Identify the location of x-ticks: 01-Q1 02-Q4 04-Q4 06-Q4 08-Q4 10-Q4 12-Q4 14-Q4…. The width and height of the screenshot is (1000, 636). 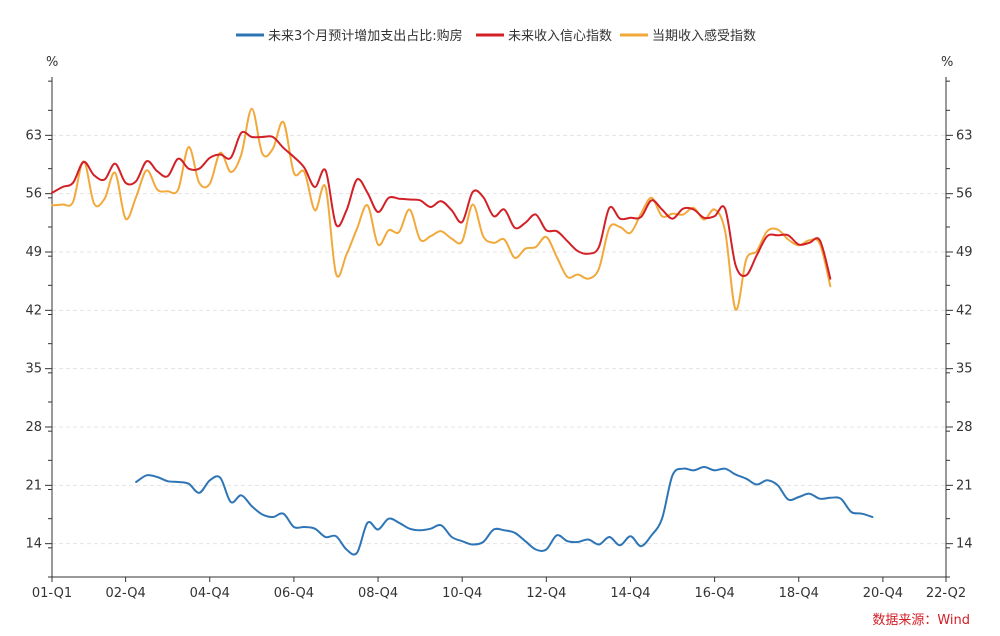
(499, 589).